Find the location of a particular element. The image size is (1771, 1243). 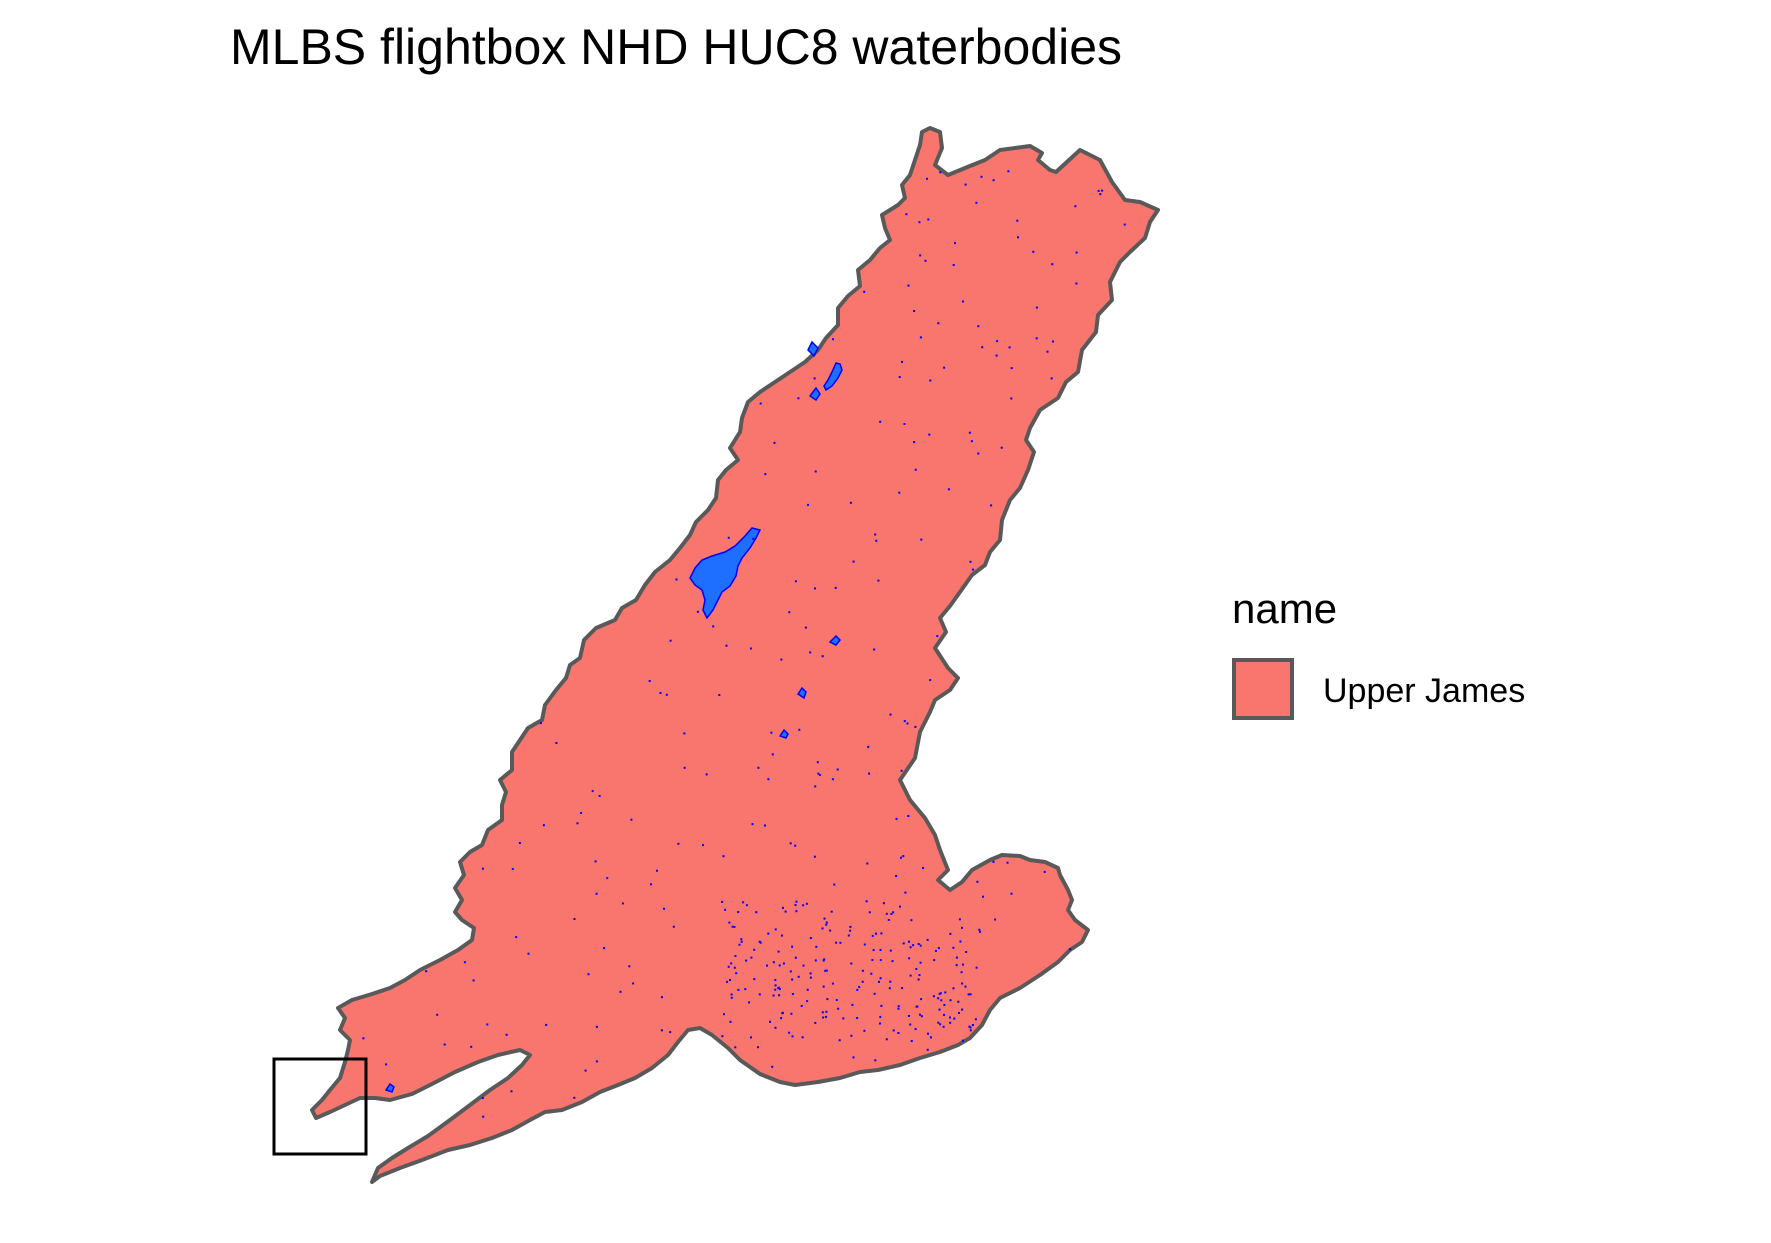

map-title: MLBS flightbox NHD HUC8 waterbodies is located at coordinates (676, 47).